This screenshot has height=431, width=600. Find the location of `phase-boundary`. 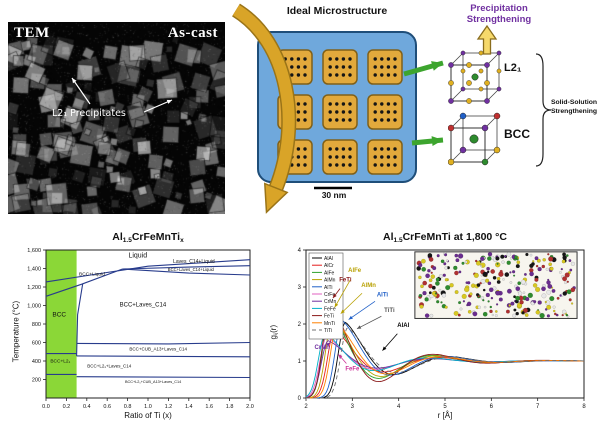

phase-boundary is located at coordinates (148, 271).